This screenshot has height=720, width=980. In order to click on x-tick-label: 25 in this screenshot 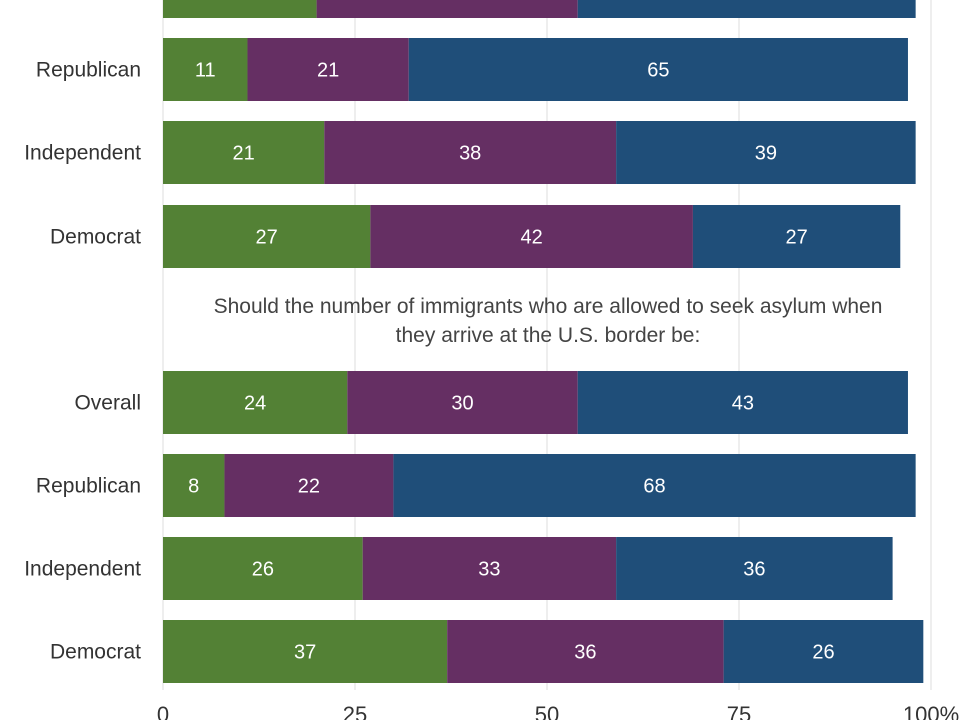, I will do `click(355, 711)`.